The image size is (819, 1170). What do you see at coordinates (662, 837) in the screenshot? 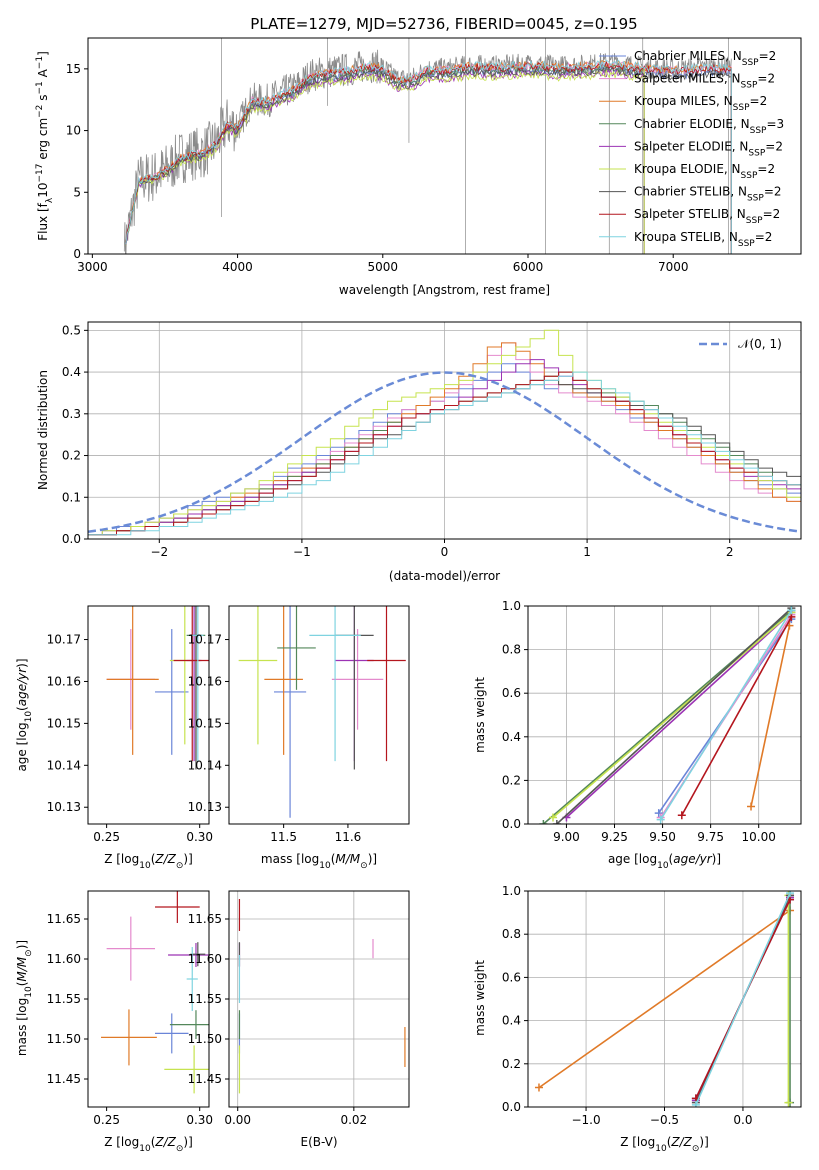
I see `x-tick-label: 9.50` at bounding box center [662, 837].